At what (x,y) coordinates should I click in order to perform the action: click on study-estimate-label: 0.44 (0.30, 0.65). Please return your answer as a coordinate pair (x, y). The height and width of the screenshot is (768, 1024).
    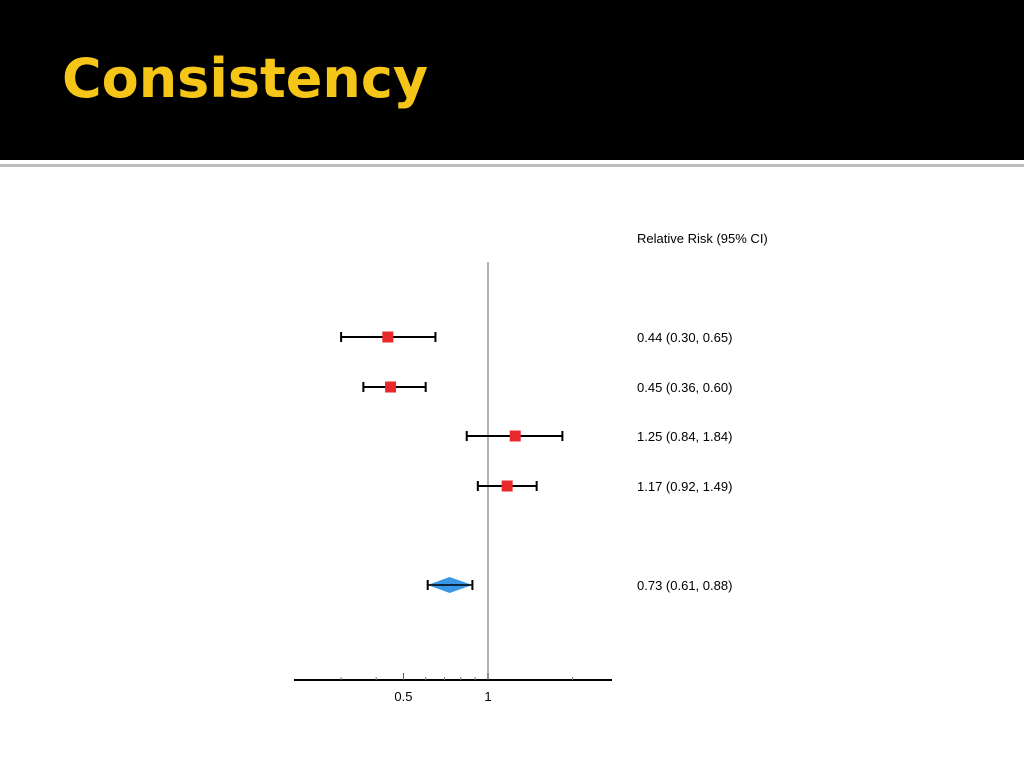
    Looking at the image, I should click on (684, 337).